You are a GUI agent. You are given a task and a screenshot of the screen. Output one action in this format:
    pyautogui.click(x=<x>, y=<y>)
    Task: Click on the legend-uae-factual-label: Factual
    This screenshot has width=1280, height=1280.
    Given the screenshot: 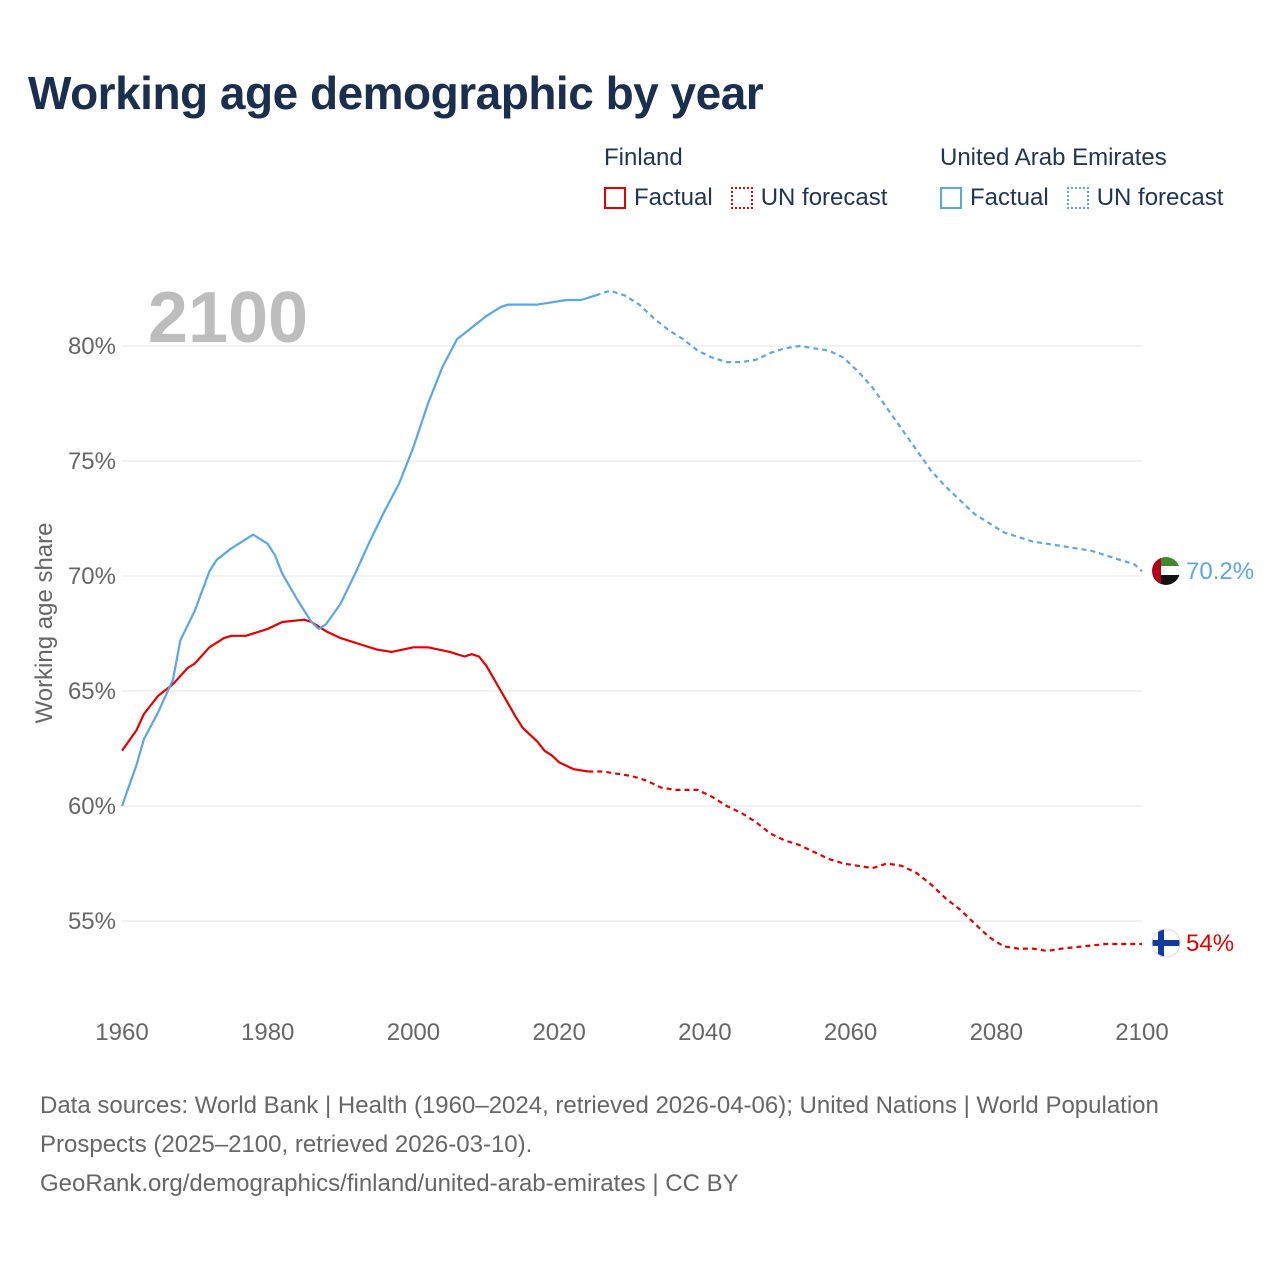 What is the action you would take?
    pyautogui.click(x=1009, y=197)
    